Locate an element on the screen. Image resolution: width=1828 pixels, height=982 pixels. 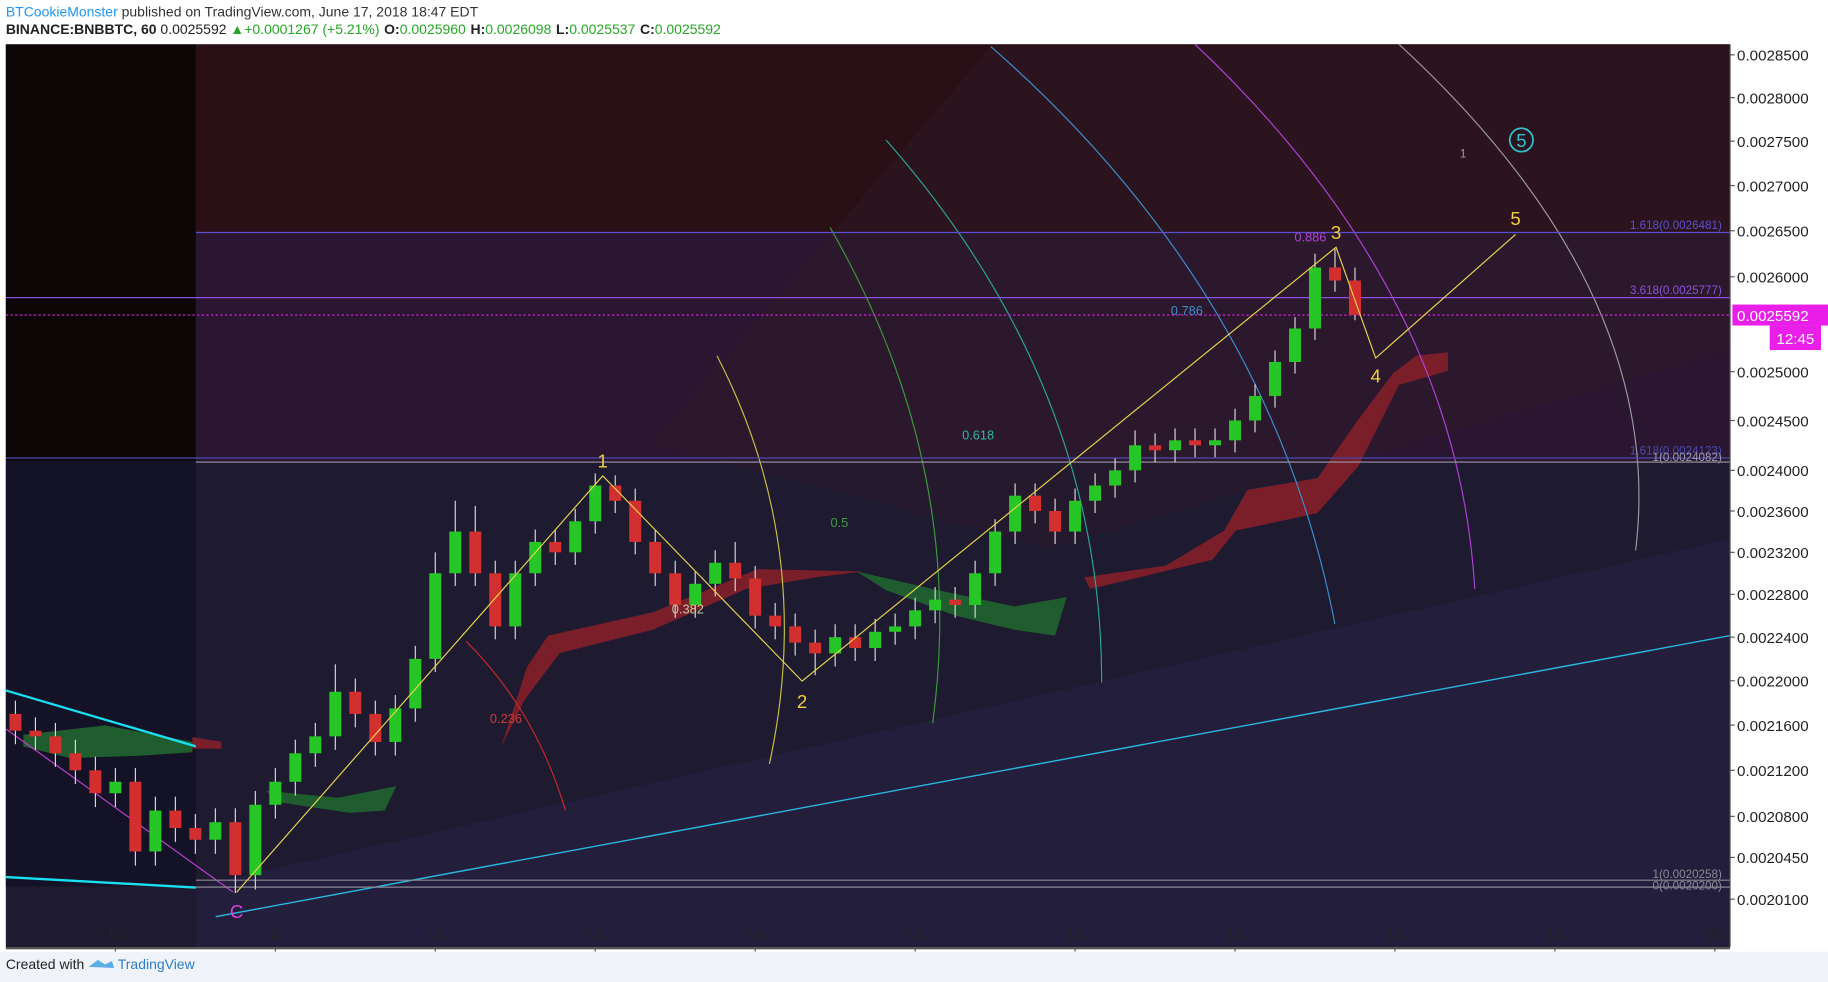
y-axis-bg is located at coordinates (1779, 496).